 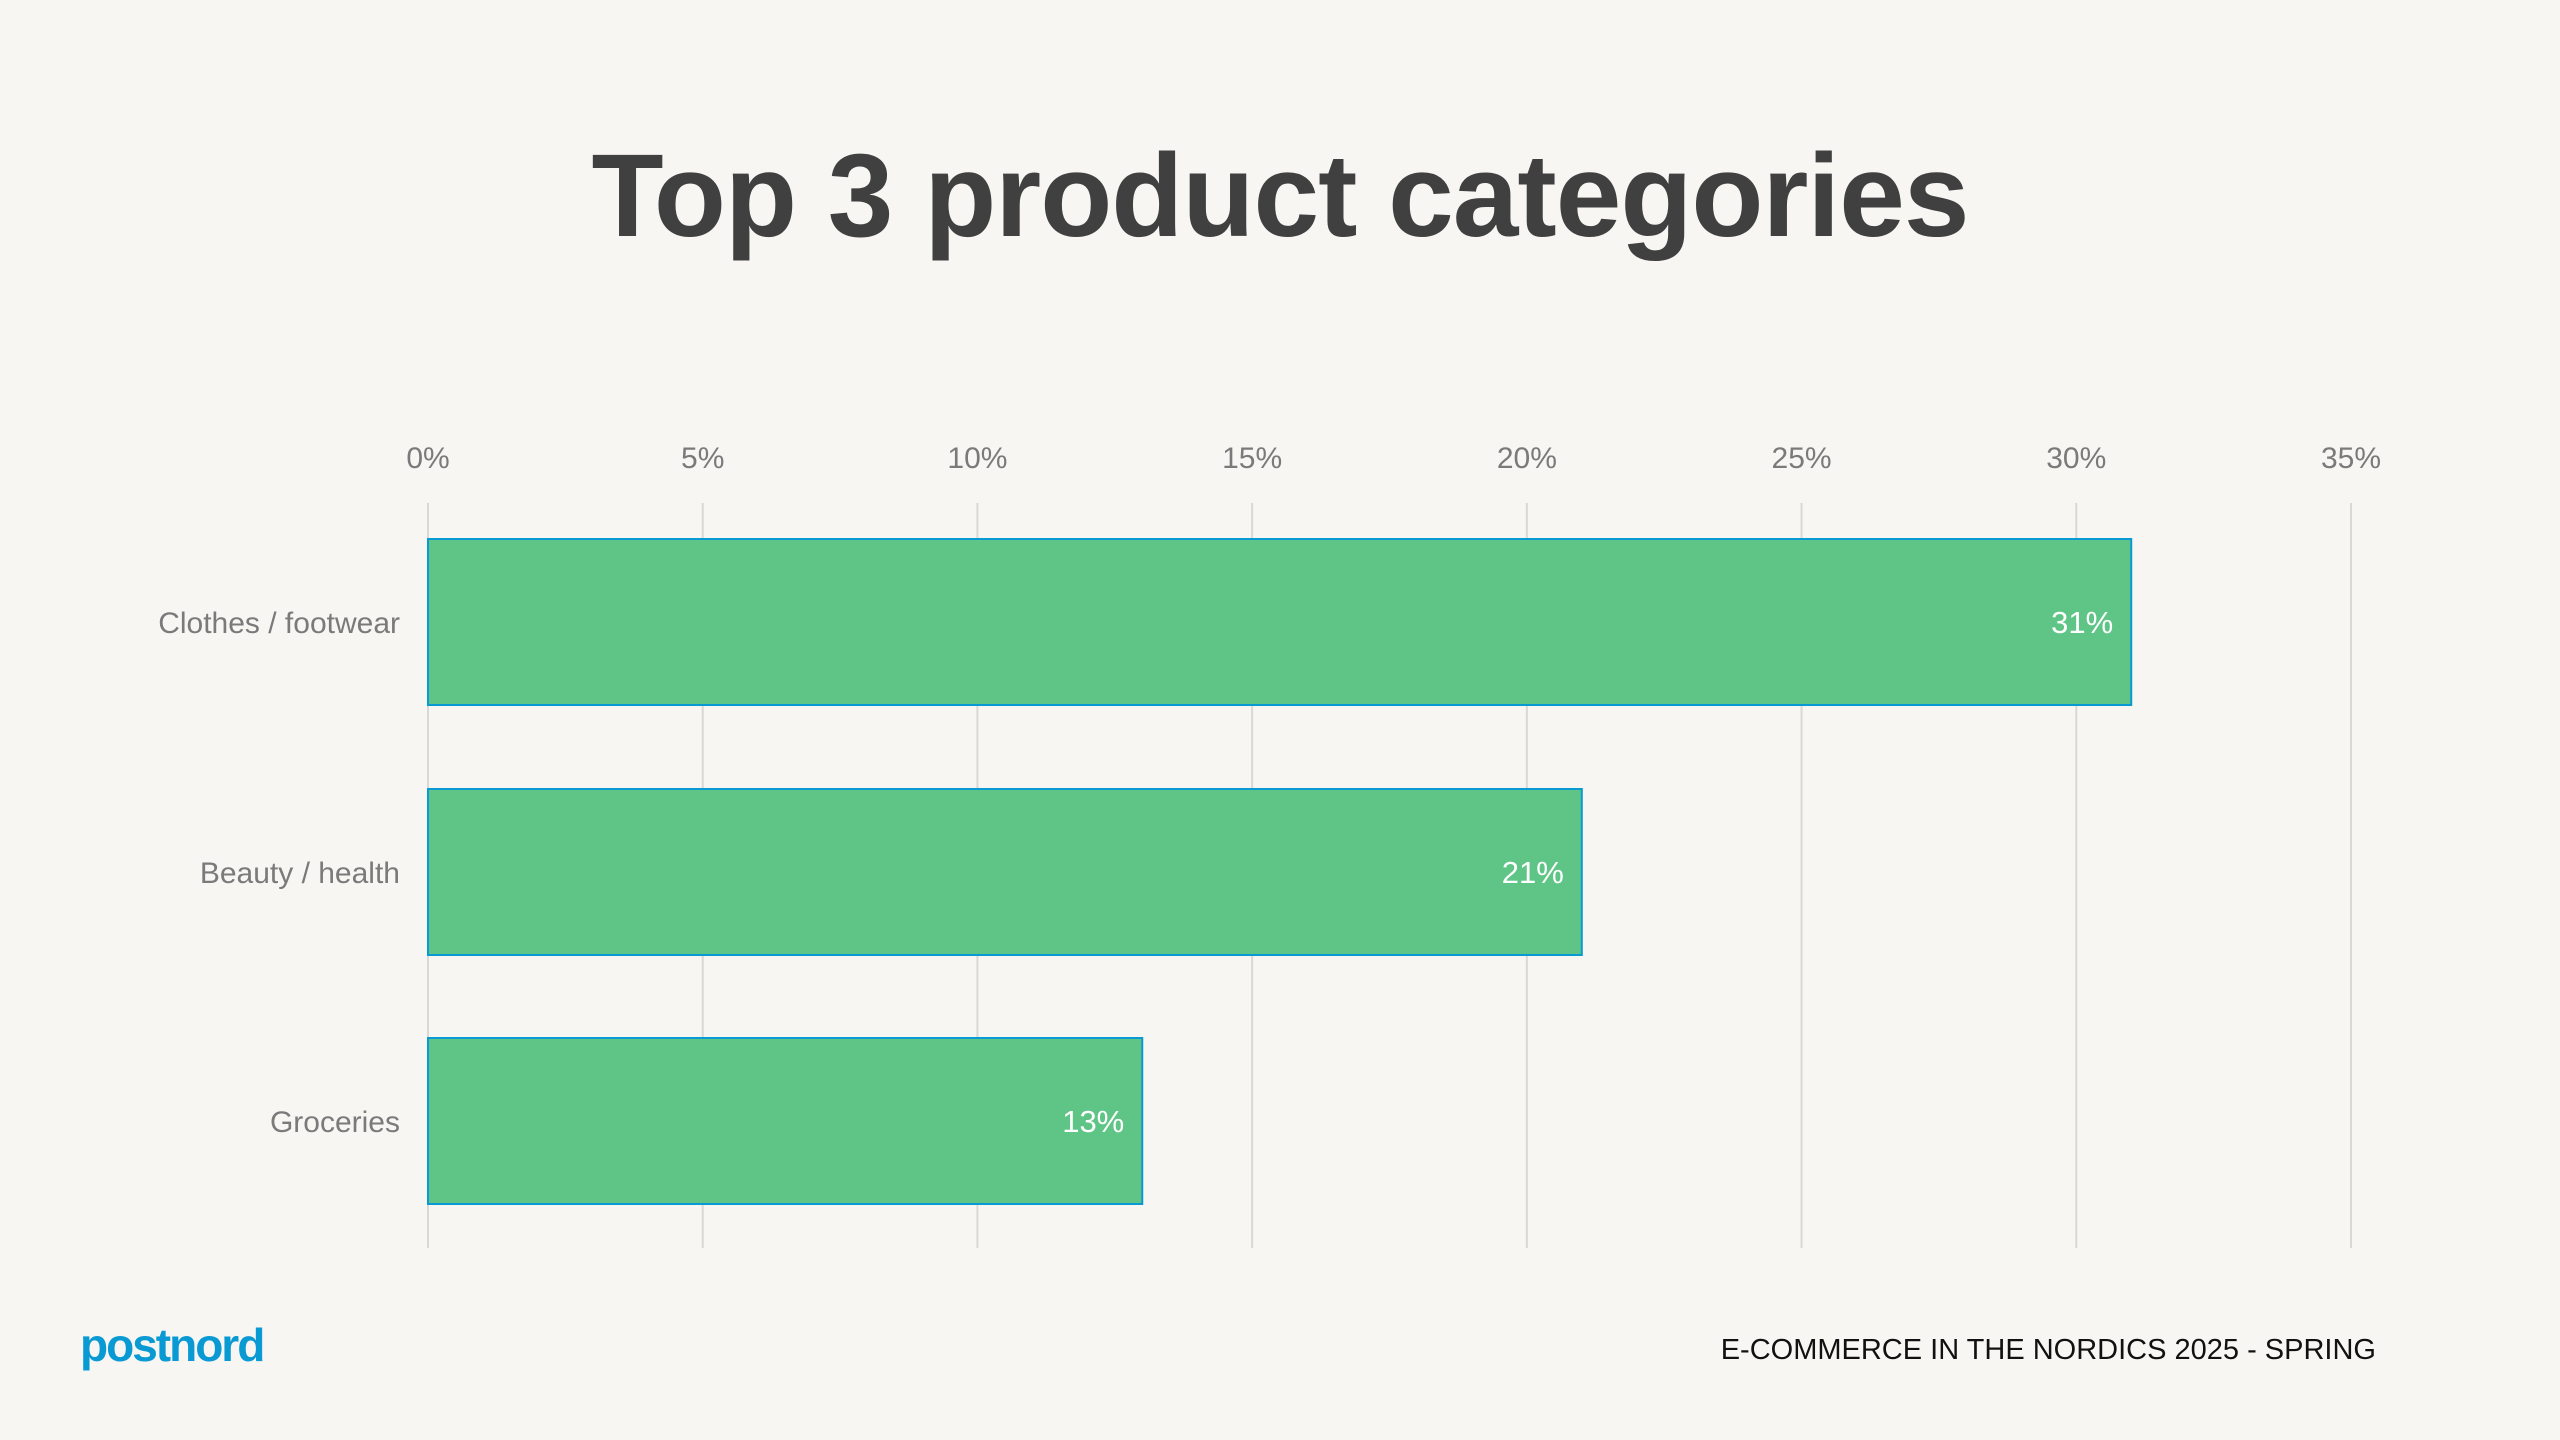 I want to click on x-tick-label: 20%, so click(x=1527, y=458).